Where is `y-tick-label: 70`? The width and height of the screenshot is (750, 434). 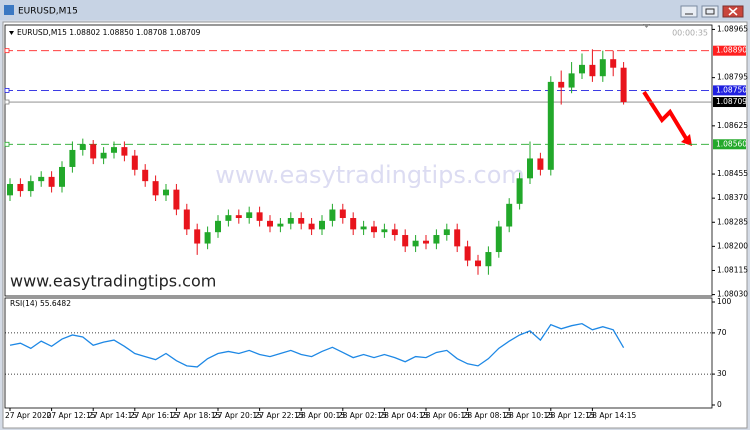
y-tick-label: 70 is located at coordinates (722, 332).